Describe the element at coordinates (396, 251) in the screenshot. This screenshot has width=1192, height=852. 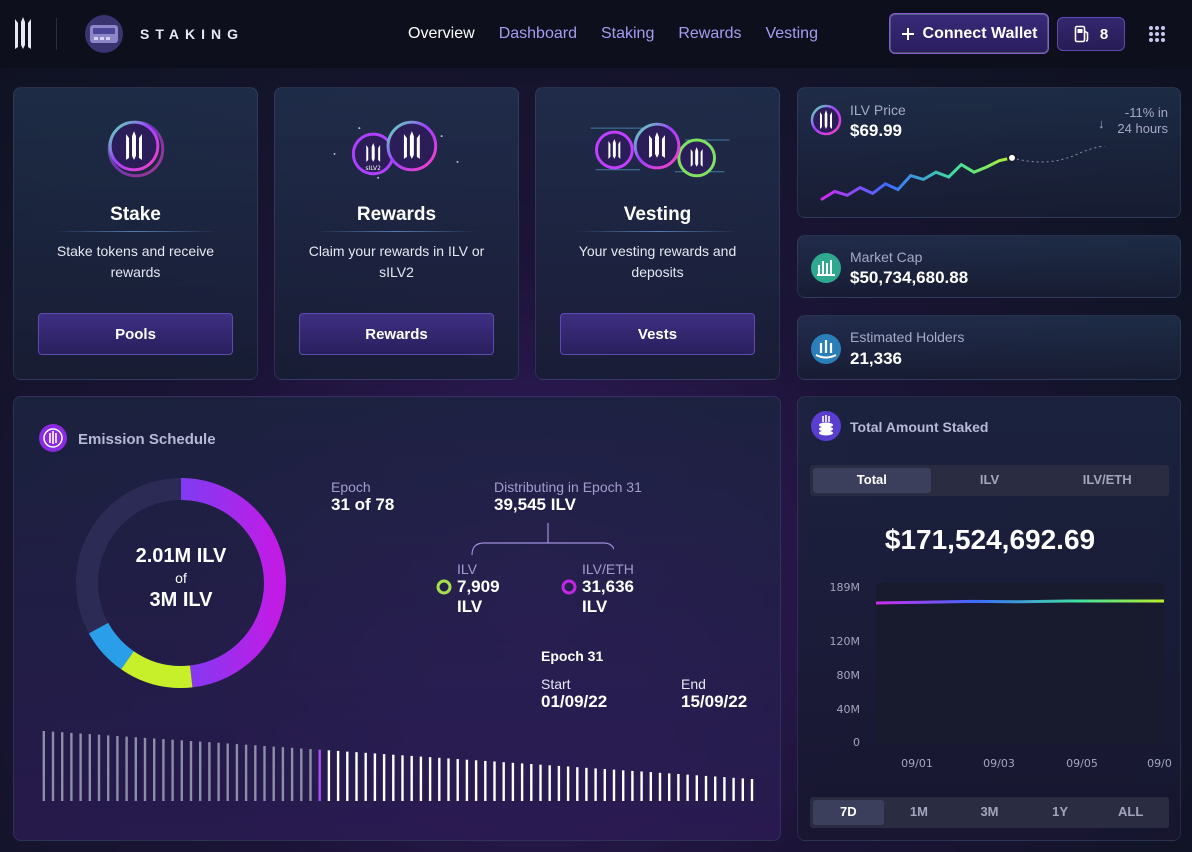
I see `rewards-desc-line1: Claim your rewards in ILV or` at that location.